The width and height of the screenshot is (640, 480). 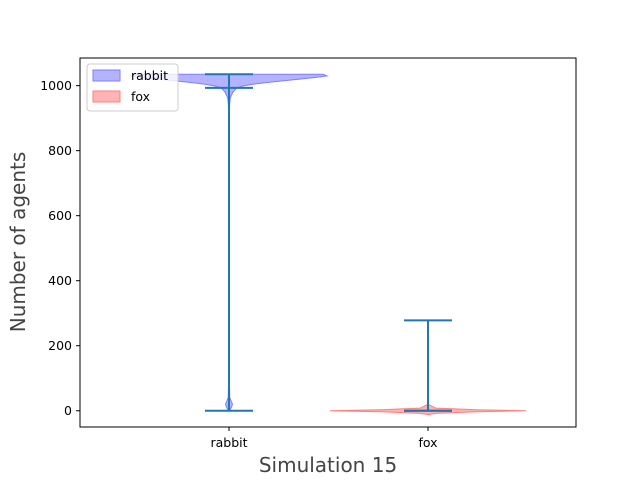 I want to click on y-tick-label: 400, so click(x=60, y=280).